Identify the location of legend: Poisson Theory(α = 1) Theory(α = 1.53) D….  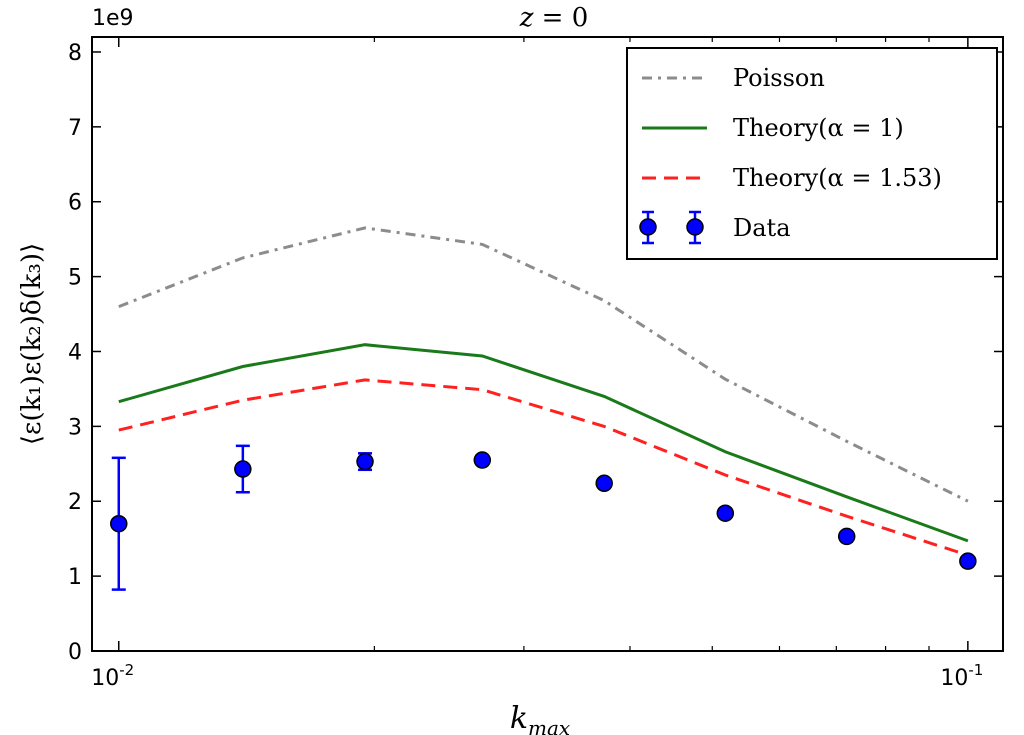
(812, 153).